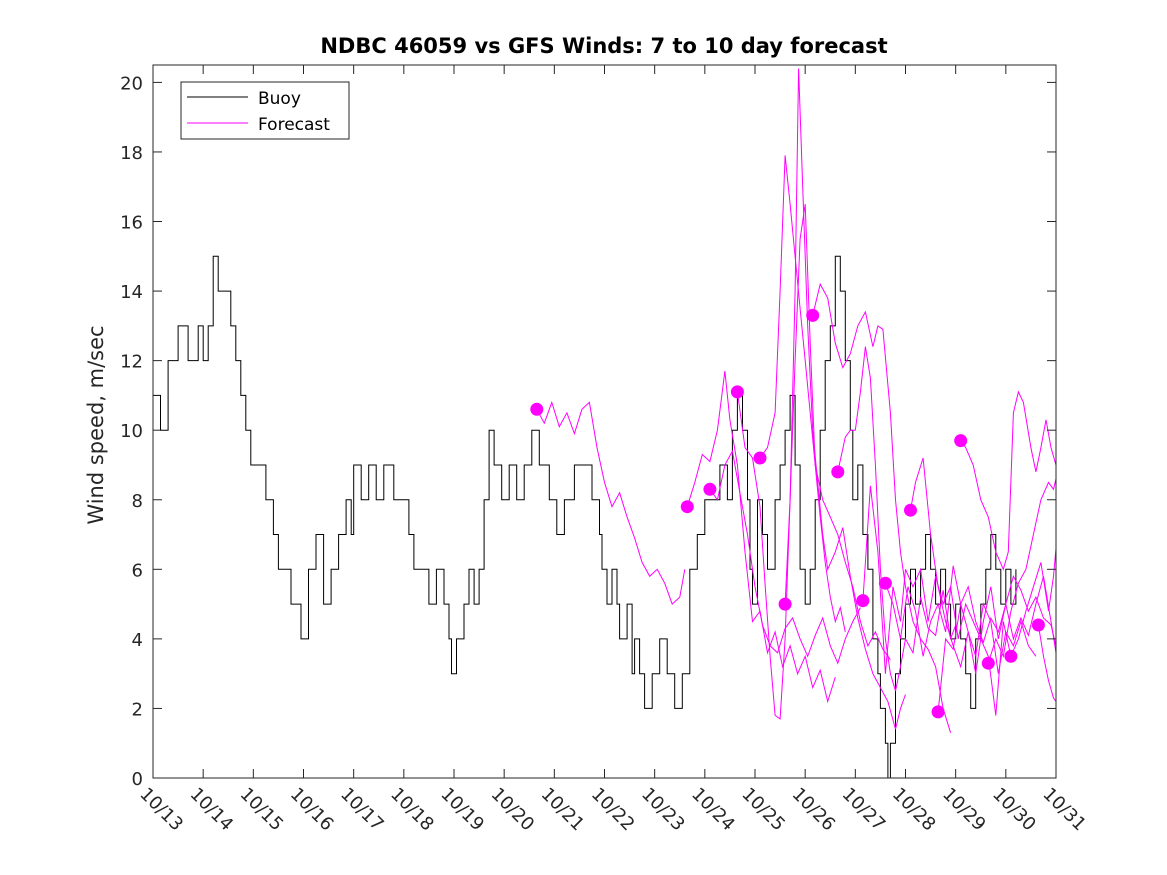  What do you see at coordinates (294, 125) in the screenshot?
I see `legend-forecast-label: Forecast` at bounding box center [294, 125].